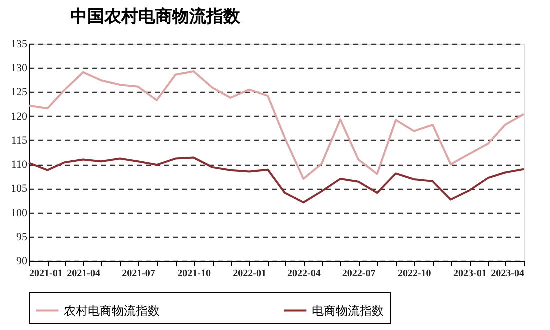 The height and width of the screenshot is (330, 550). What do you see at coordinates (112, 311) in the screenshot?
I see `legend-label: 农村电商物流指数` at bounding box center [112, 311].